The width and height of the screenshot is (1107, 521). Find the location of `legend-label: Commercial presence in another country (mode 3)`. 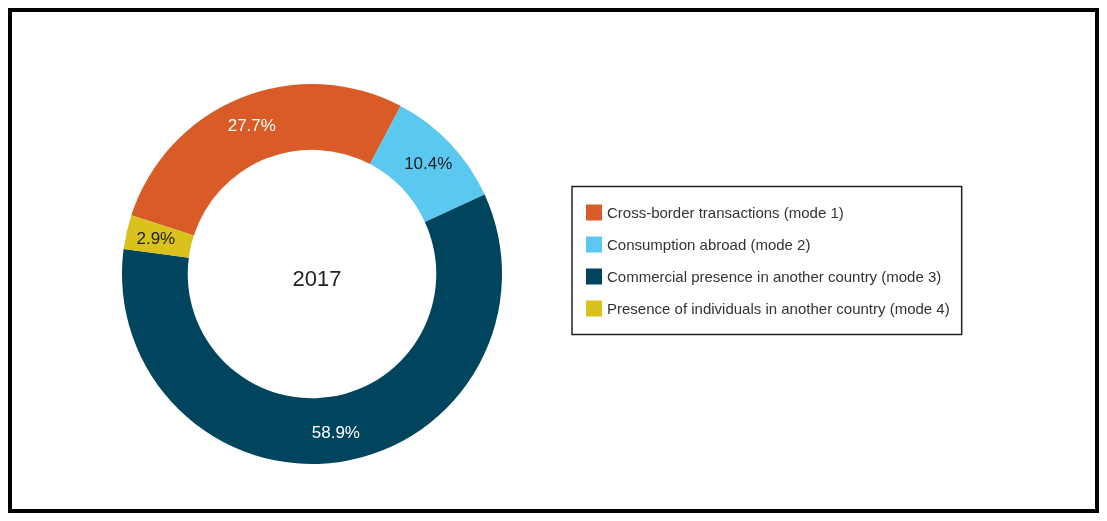

legend-label: Commercial presence in another country (mode 3) is located at coordinates (774, 276).